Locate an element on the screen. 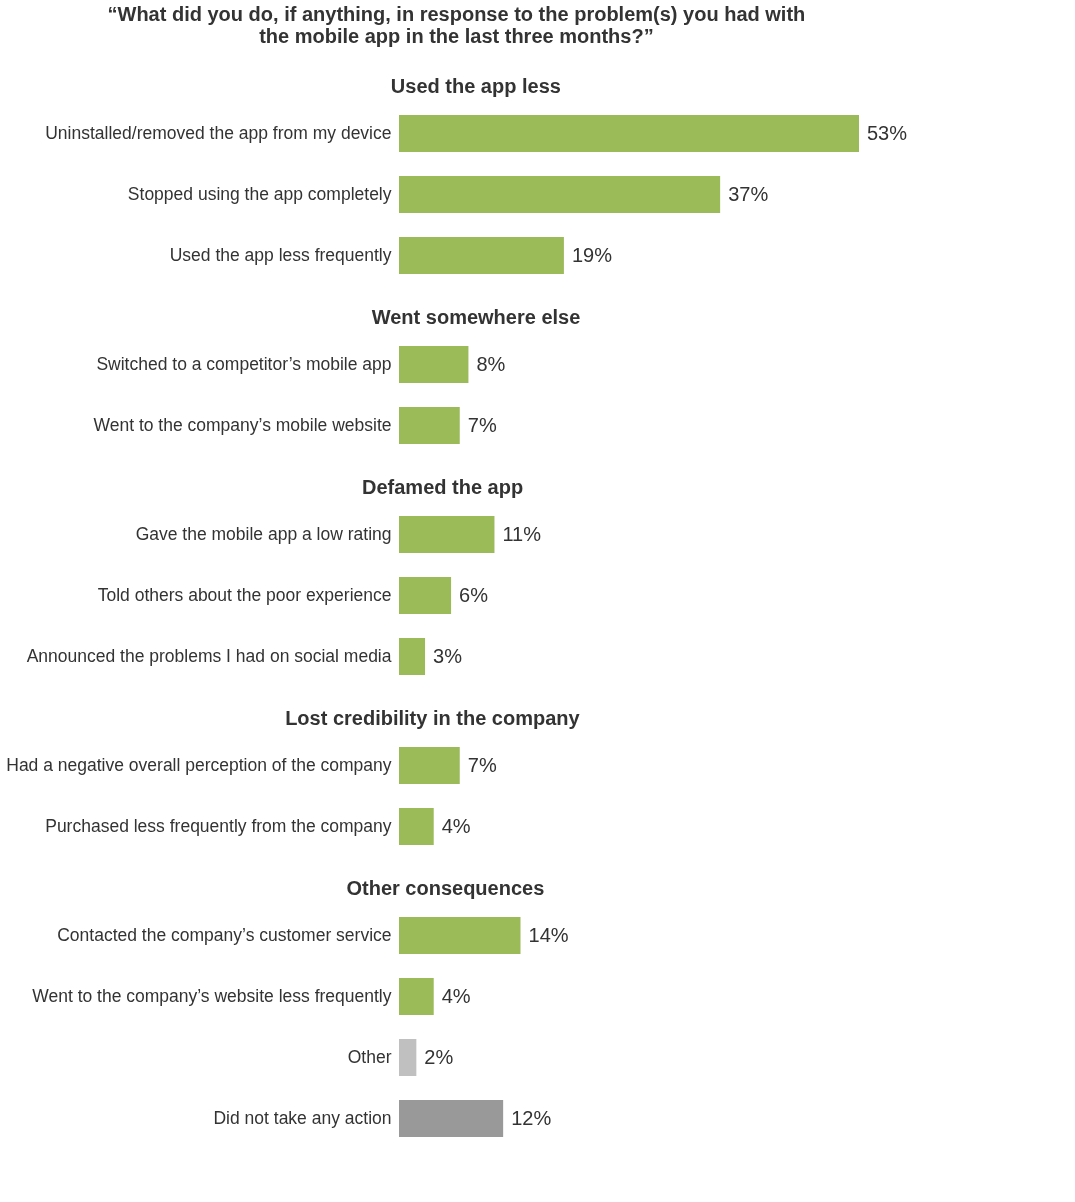  y-tick-label: Gave the mobile app a low rating is located at coordinates (263, 533).